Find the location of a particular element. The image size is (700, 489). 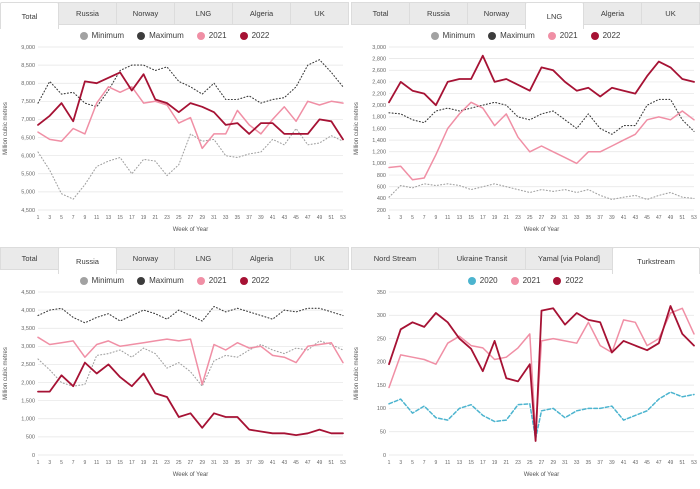

tab-yamal-via-poland: Yamal [via Poland] is located at coordinates (569, 258).